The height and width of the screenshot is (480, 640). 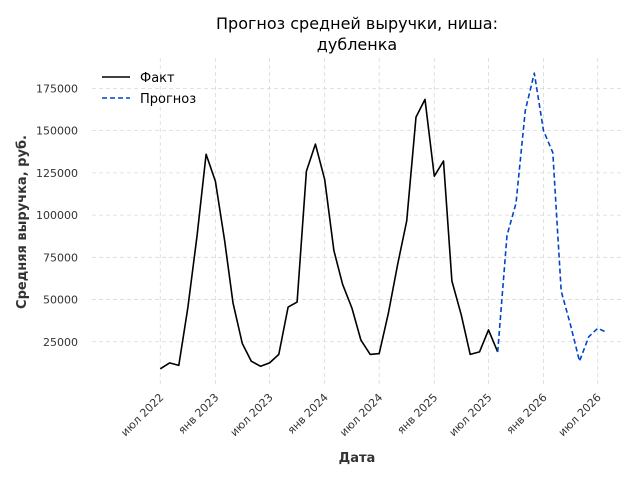 I want to click on y-tick-label: 150000, so click(x=57, y=131).